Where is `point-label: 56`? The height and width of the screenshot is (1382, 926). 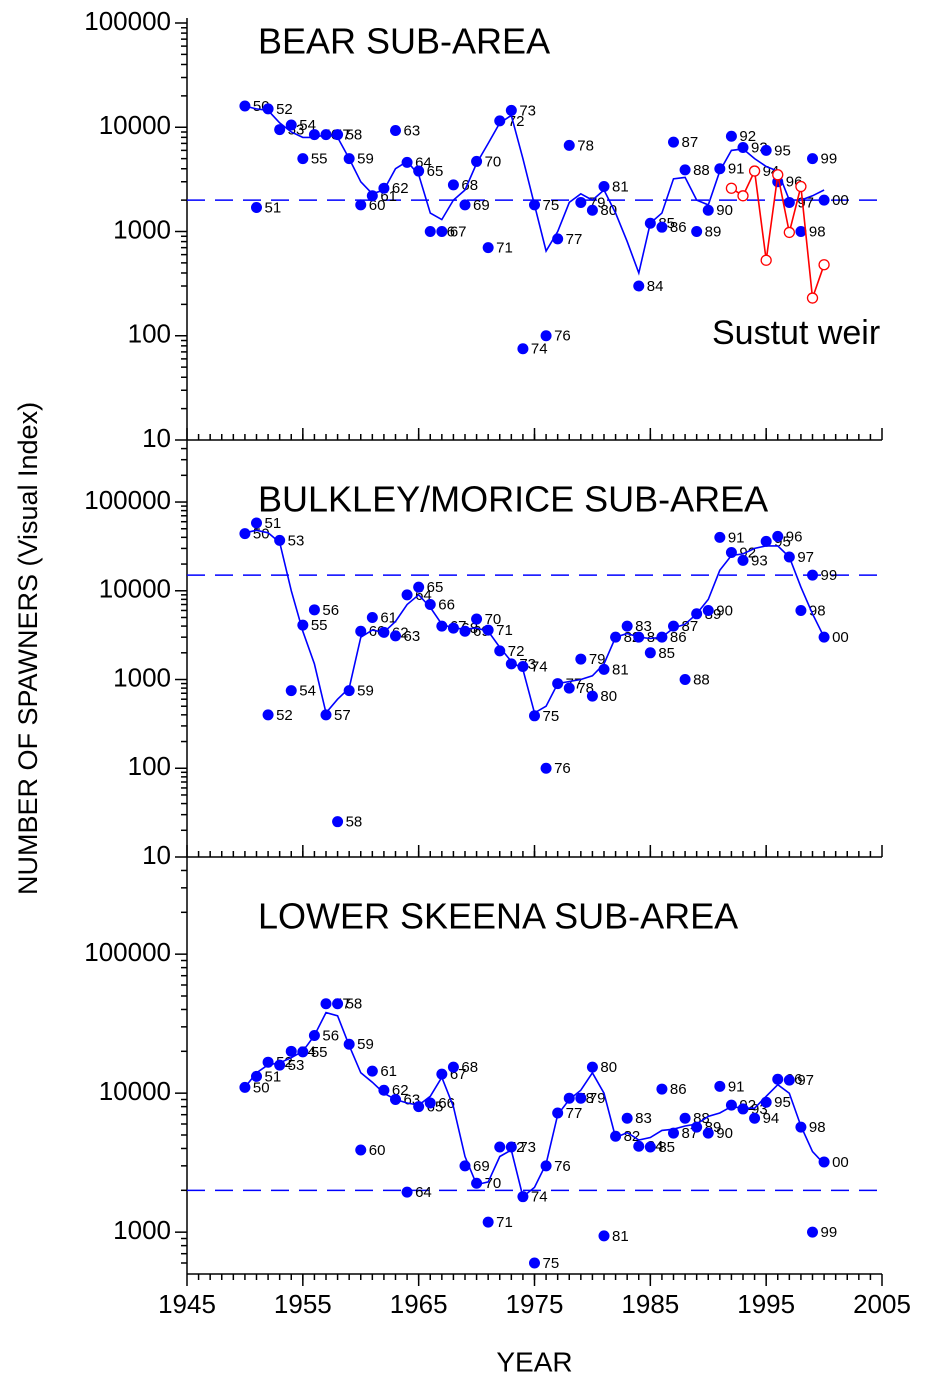
point-label: 56 is located at coordinates (330, 1035).